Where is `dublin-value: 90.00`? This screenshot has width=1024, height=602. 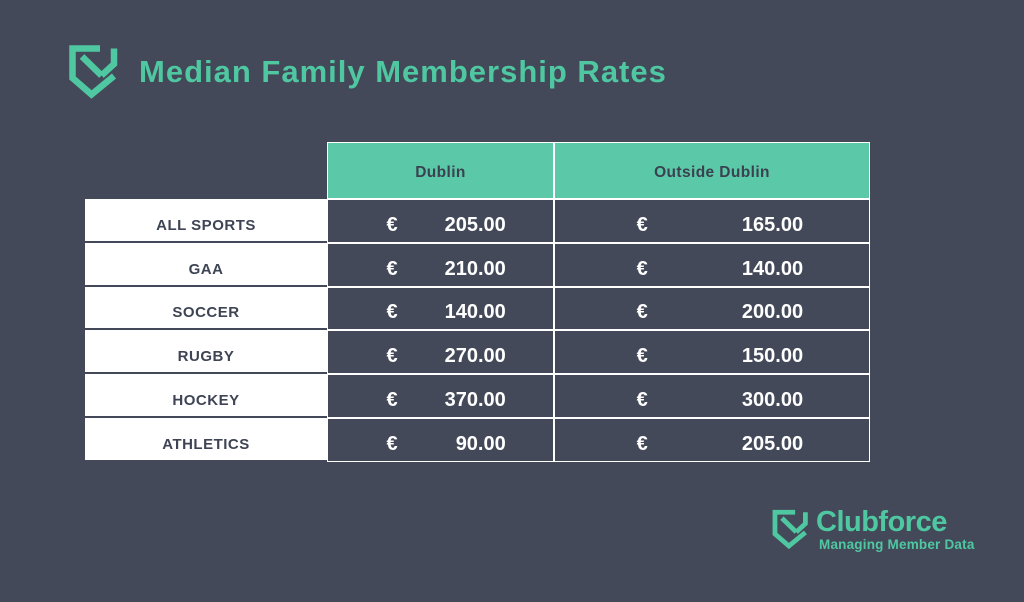
dublin-value: 90.00 is located at coordinates (480, 443).